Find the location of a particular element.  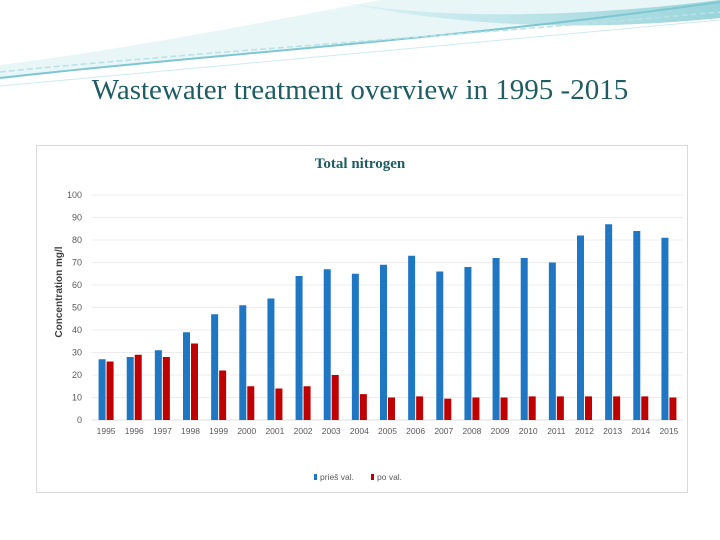

bar-after-2012 is located at coordinates (588, 408).